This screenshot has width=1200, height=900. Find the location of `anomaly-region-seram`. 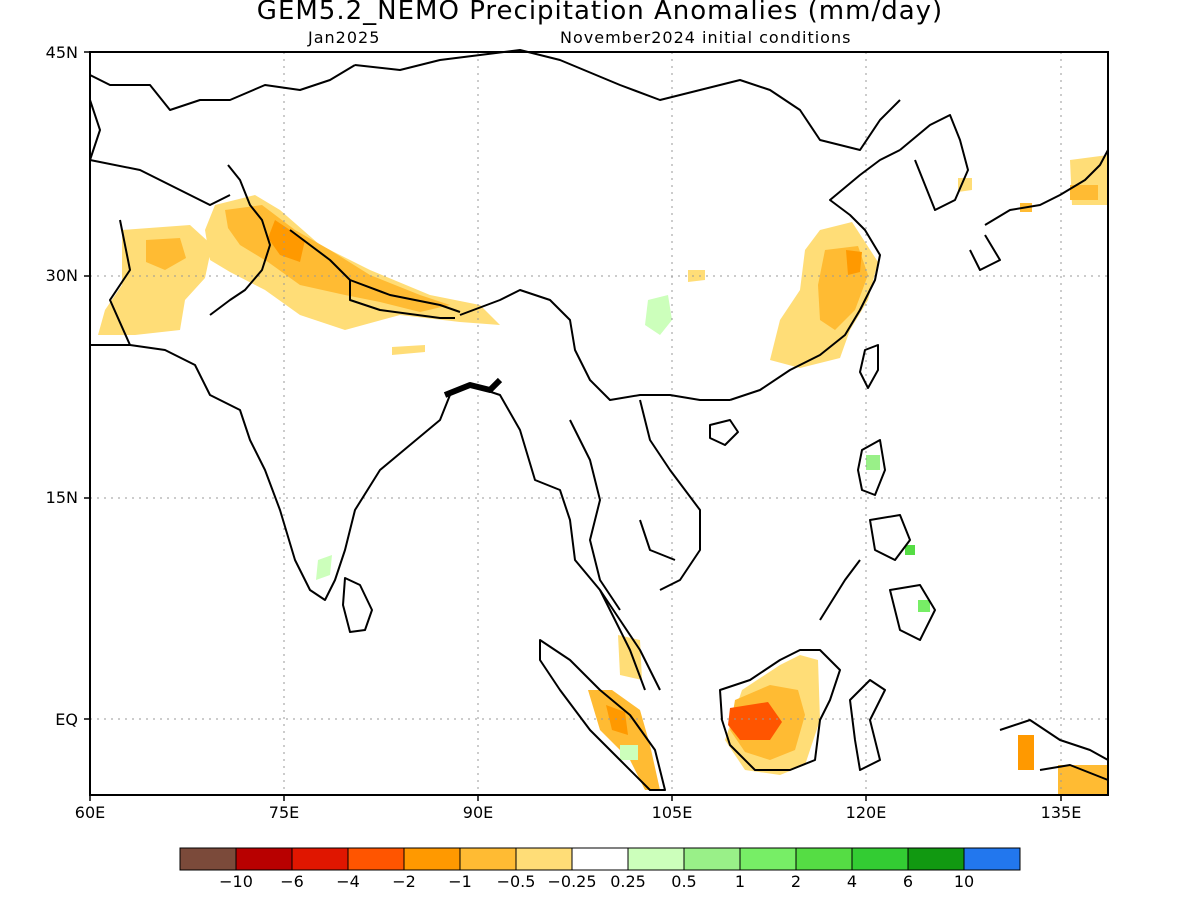

anomaly-region-seram is located at coordinates (1026, 752).